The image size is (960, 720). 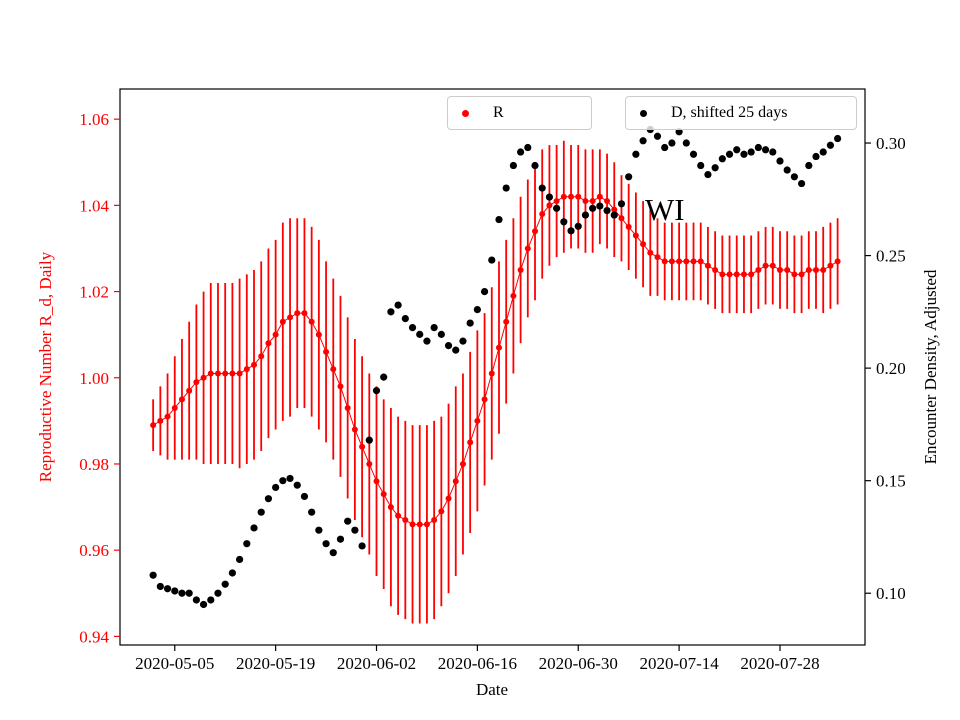 I want to click on legend-d-label: D, shifted 25 days, so click(x=729, y=112).